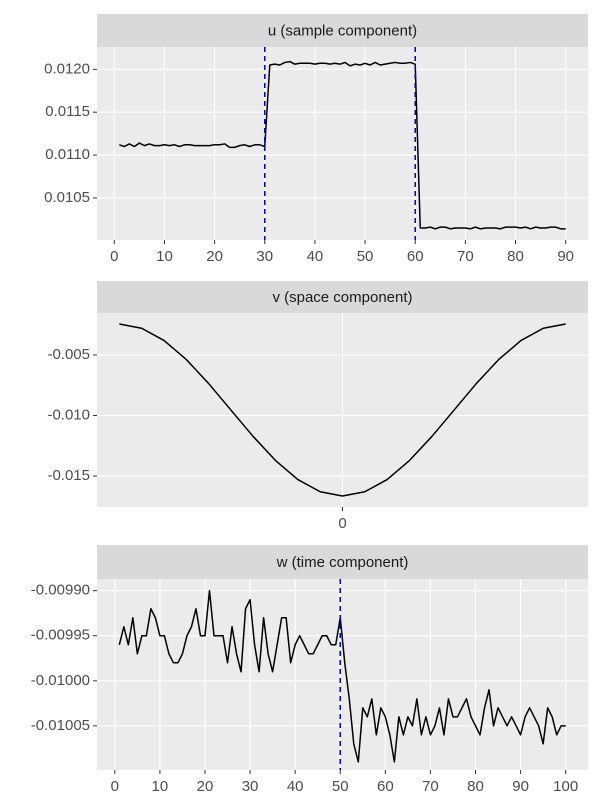 The image size is (600, 808). I want to click on y-tick-label: -0.01000, so click(60, 680).